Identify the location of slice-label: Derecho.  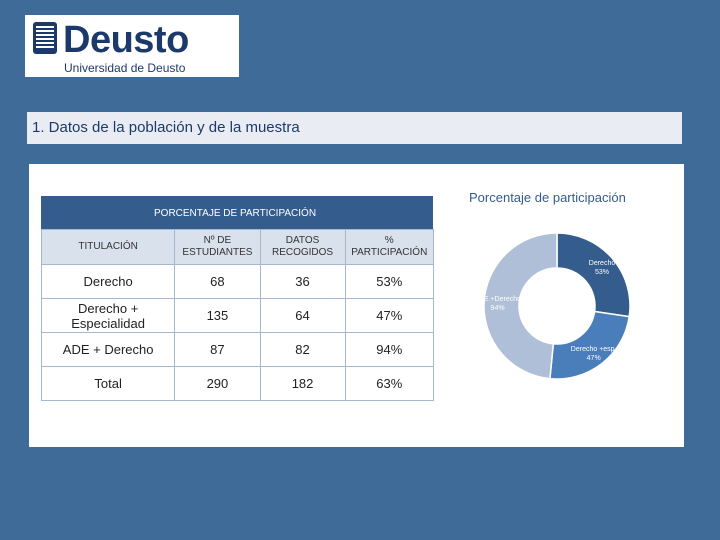
(602, 263).